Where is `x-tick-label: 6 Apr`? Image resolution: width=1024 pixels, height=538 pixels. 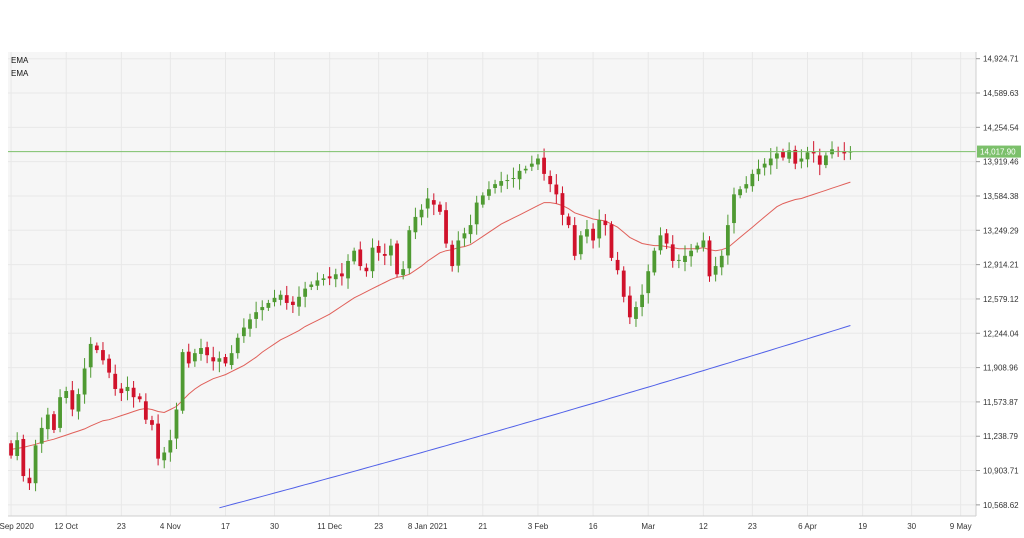
x-tick-label: 6 Apr is located at coordinates (807, 526).